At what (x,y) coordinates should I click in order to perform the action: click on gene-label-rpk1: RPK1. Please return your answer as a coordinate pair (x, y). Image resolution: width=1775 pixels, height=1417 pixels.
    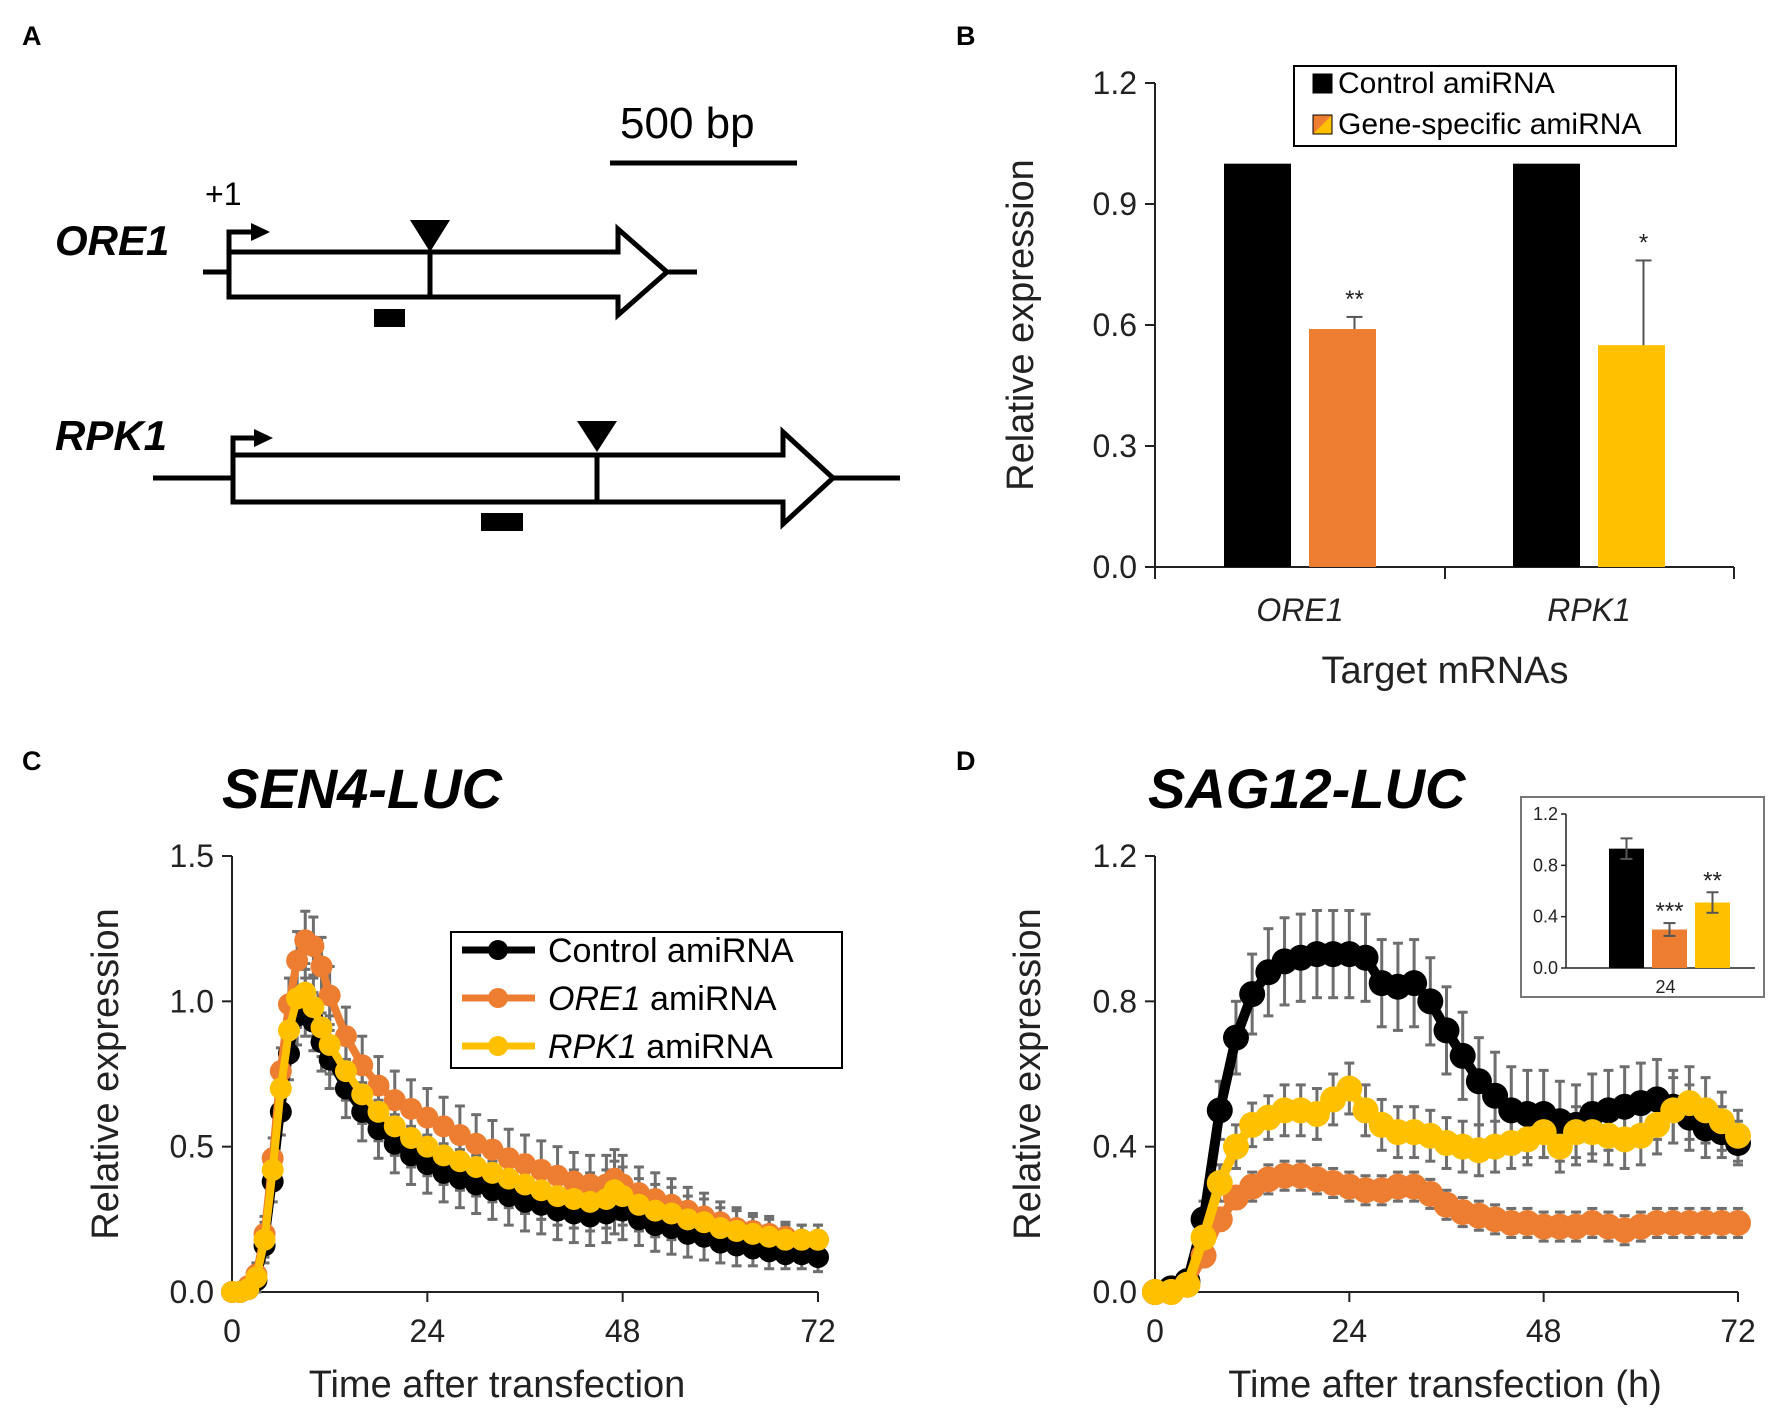
    Looking at the image, I should click on (111, 435).